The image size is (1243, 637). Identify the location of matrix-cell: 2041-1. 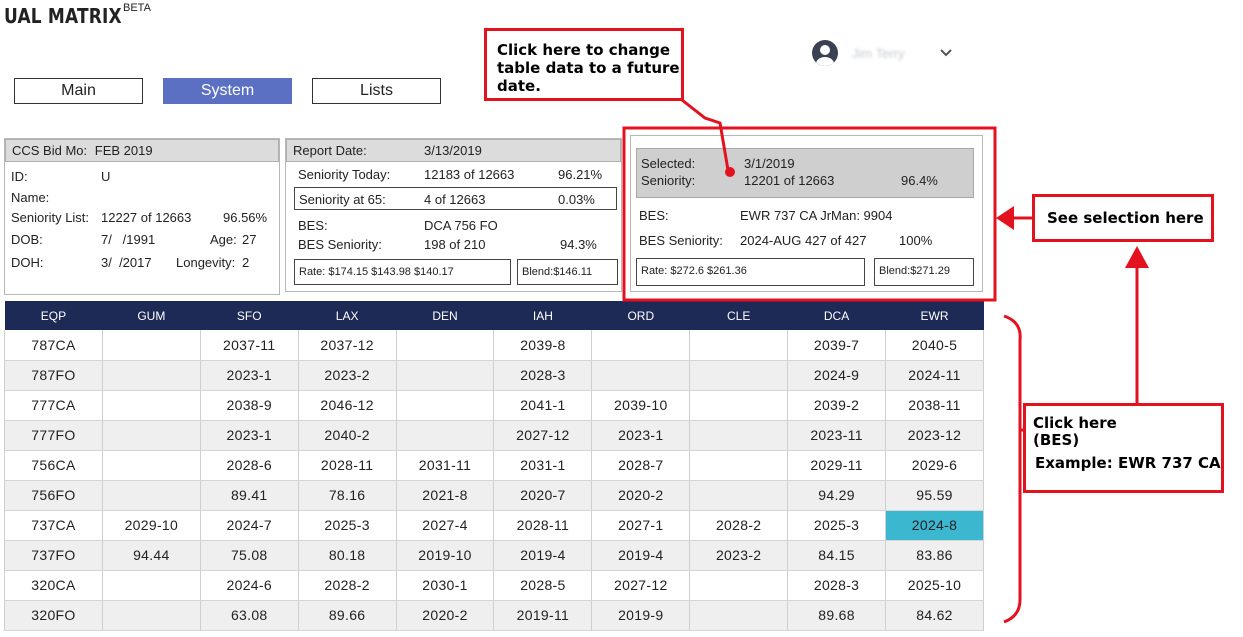
(543, 405).